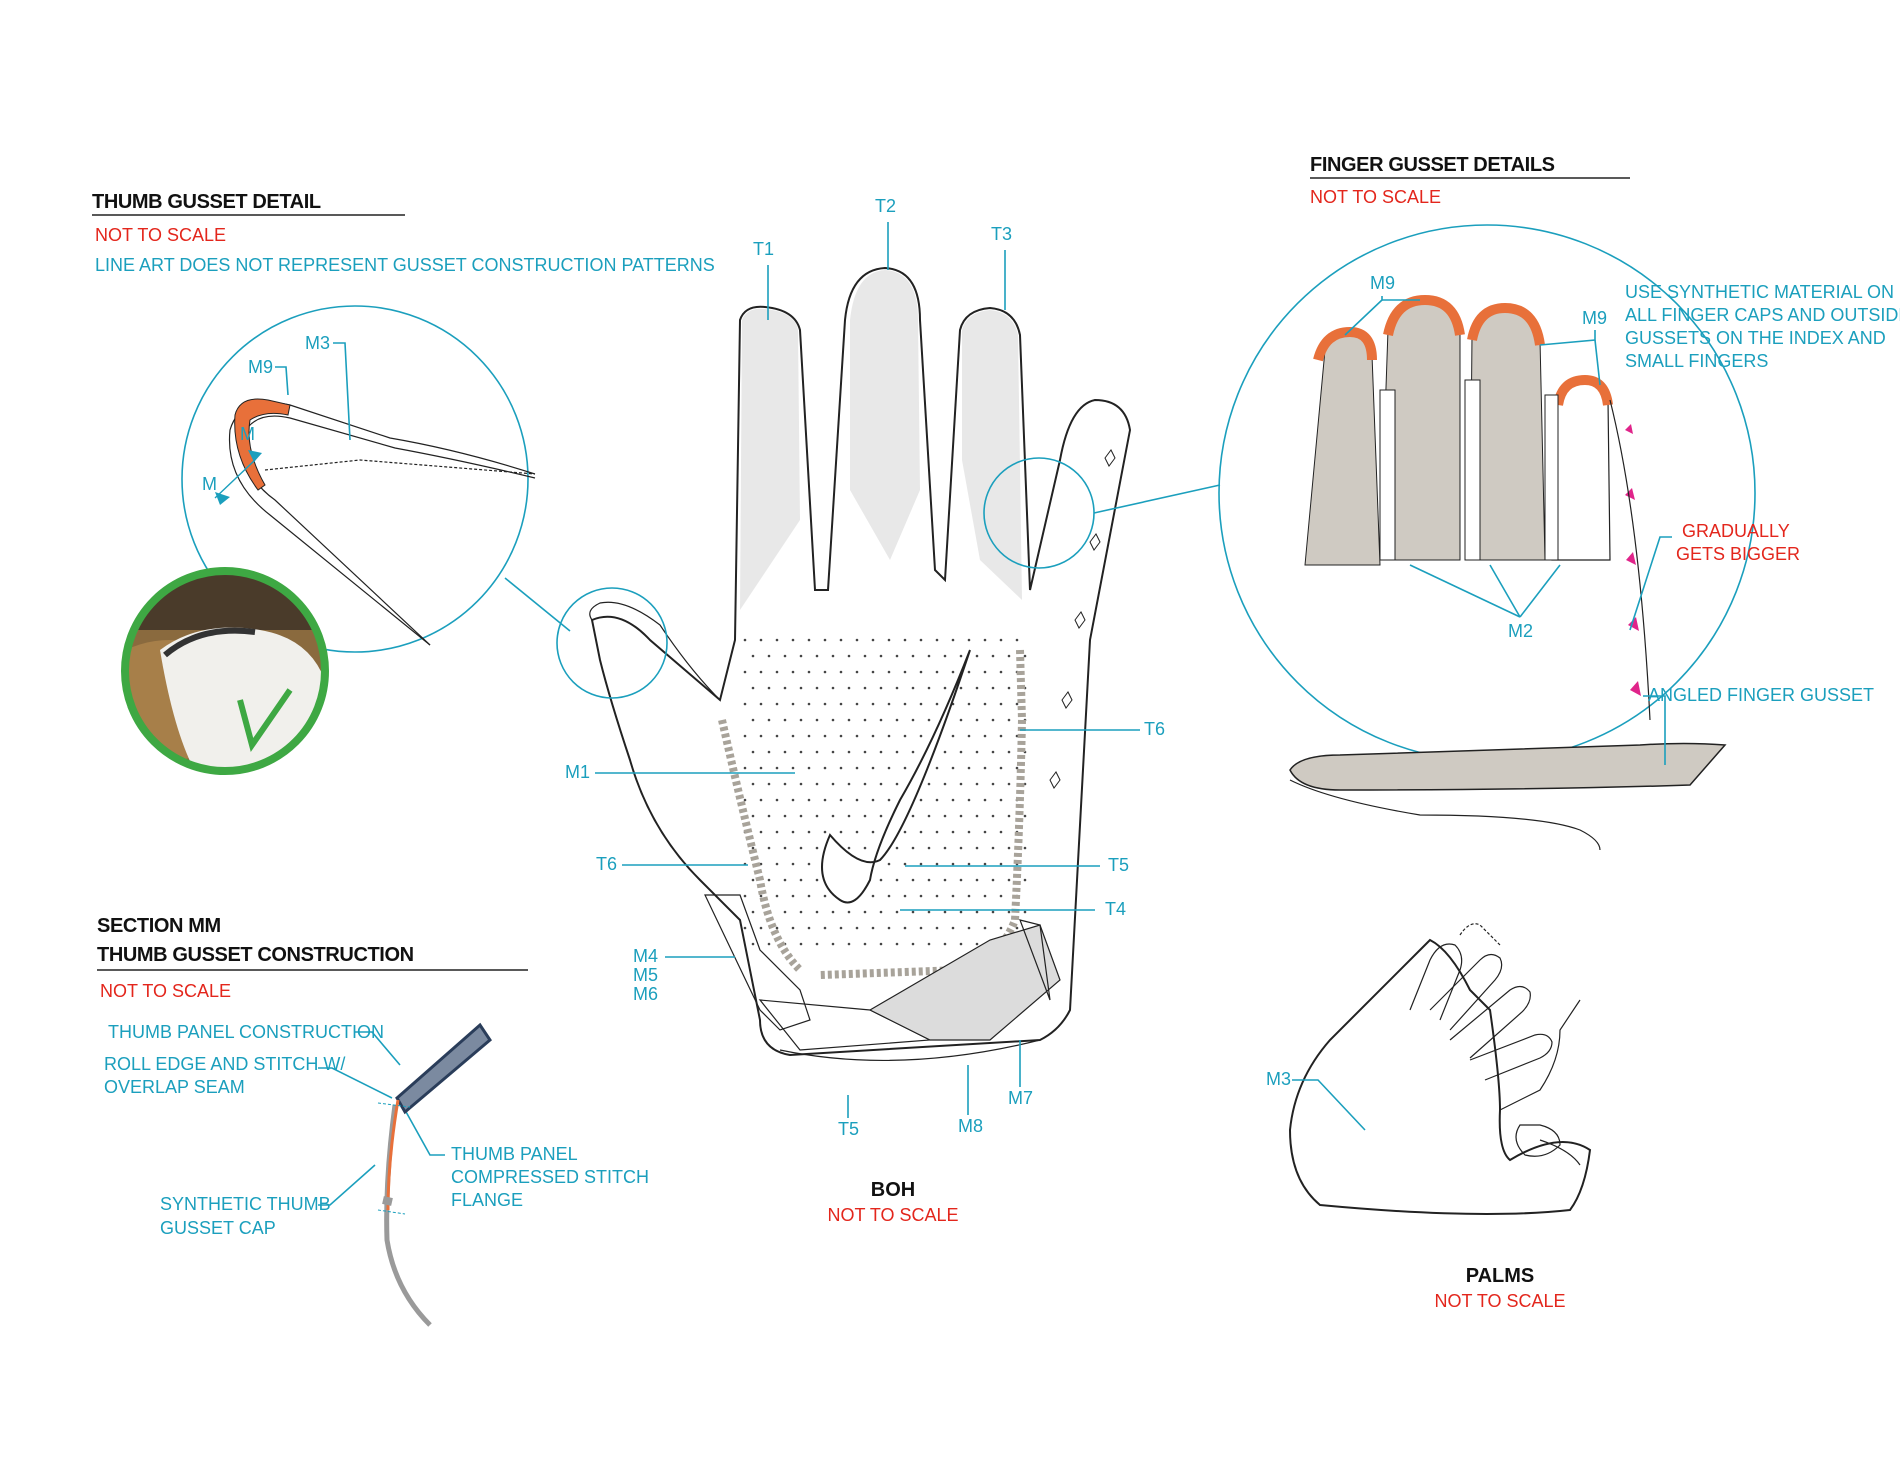 The height and width of the screenshot is (1469, 1900). What do you see at coordinates (1118, 865) in the screenshot?
I see `boh-t5-right-label: T5` at bounding box center [1118, 865].